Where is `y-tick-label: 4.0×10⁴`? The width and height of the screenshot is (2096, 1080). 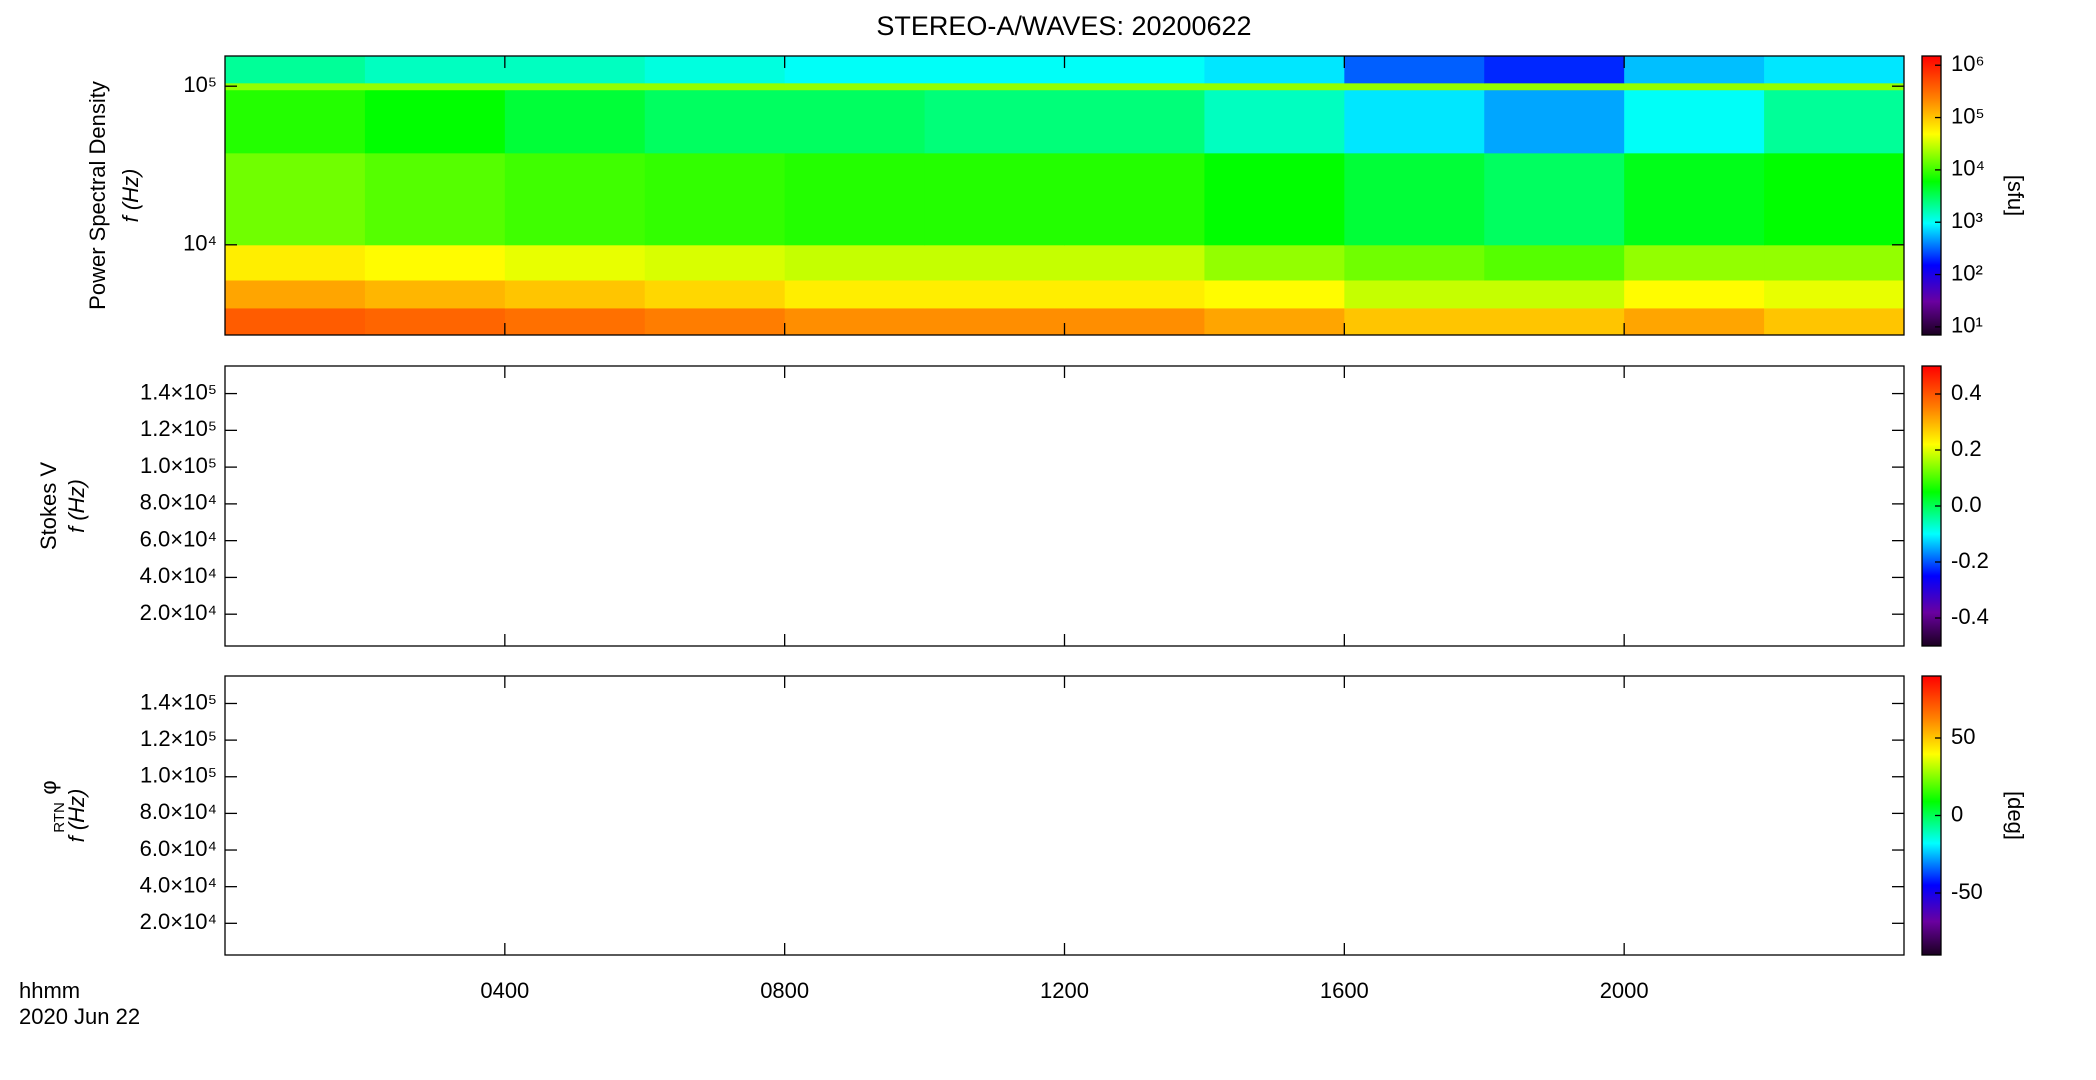
y-tick-label: 4.0×10⁴ is located at coordinates (178, 884).